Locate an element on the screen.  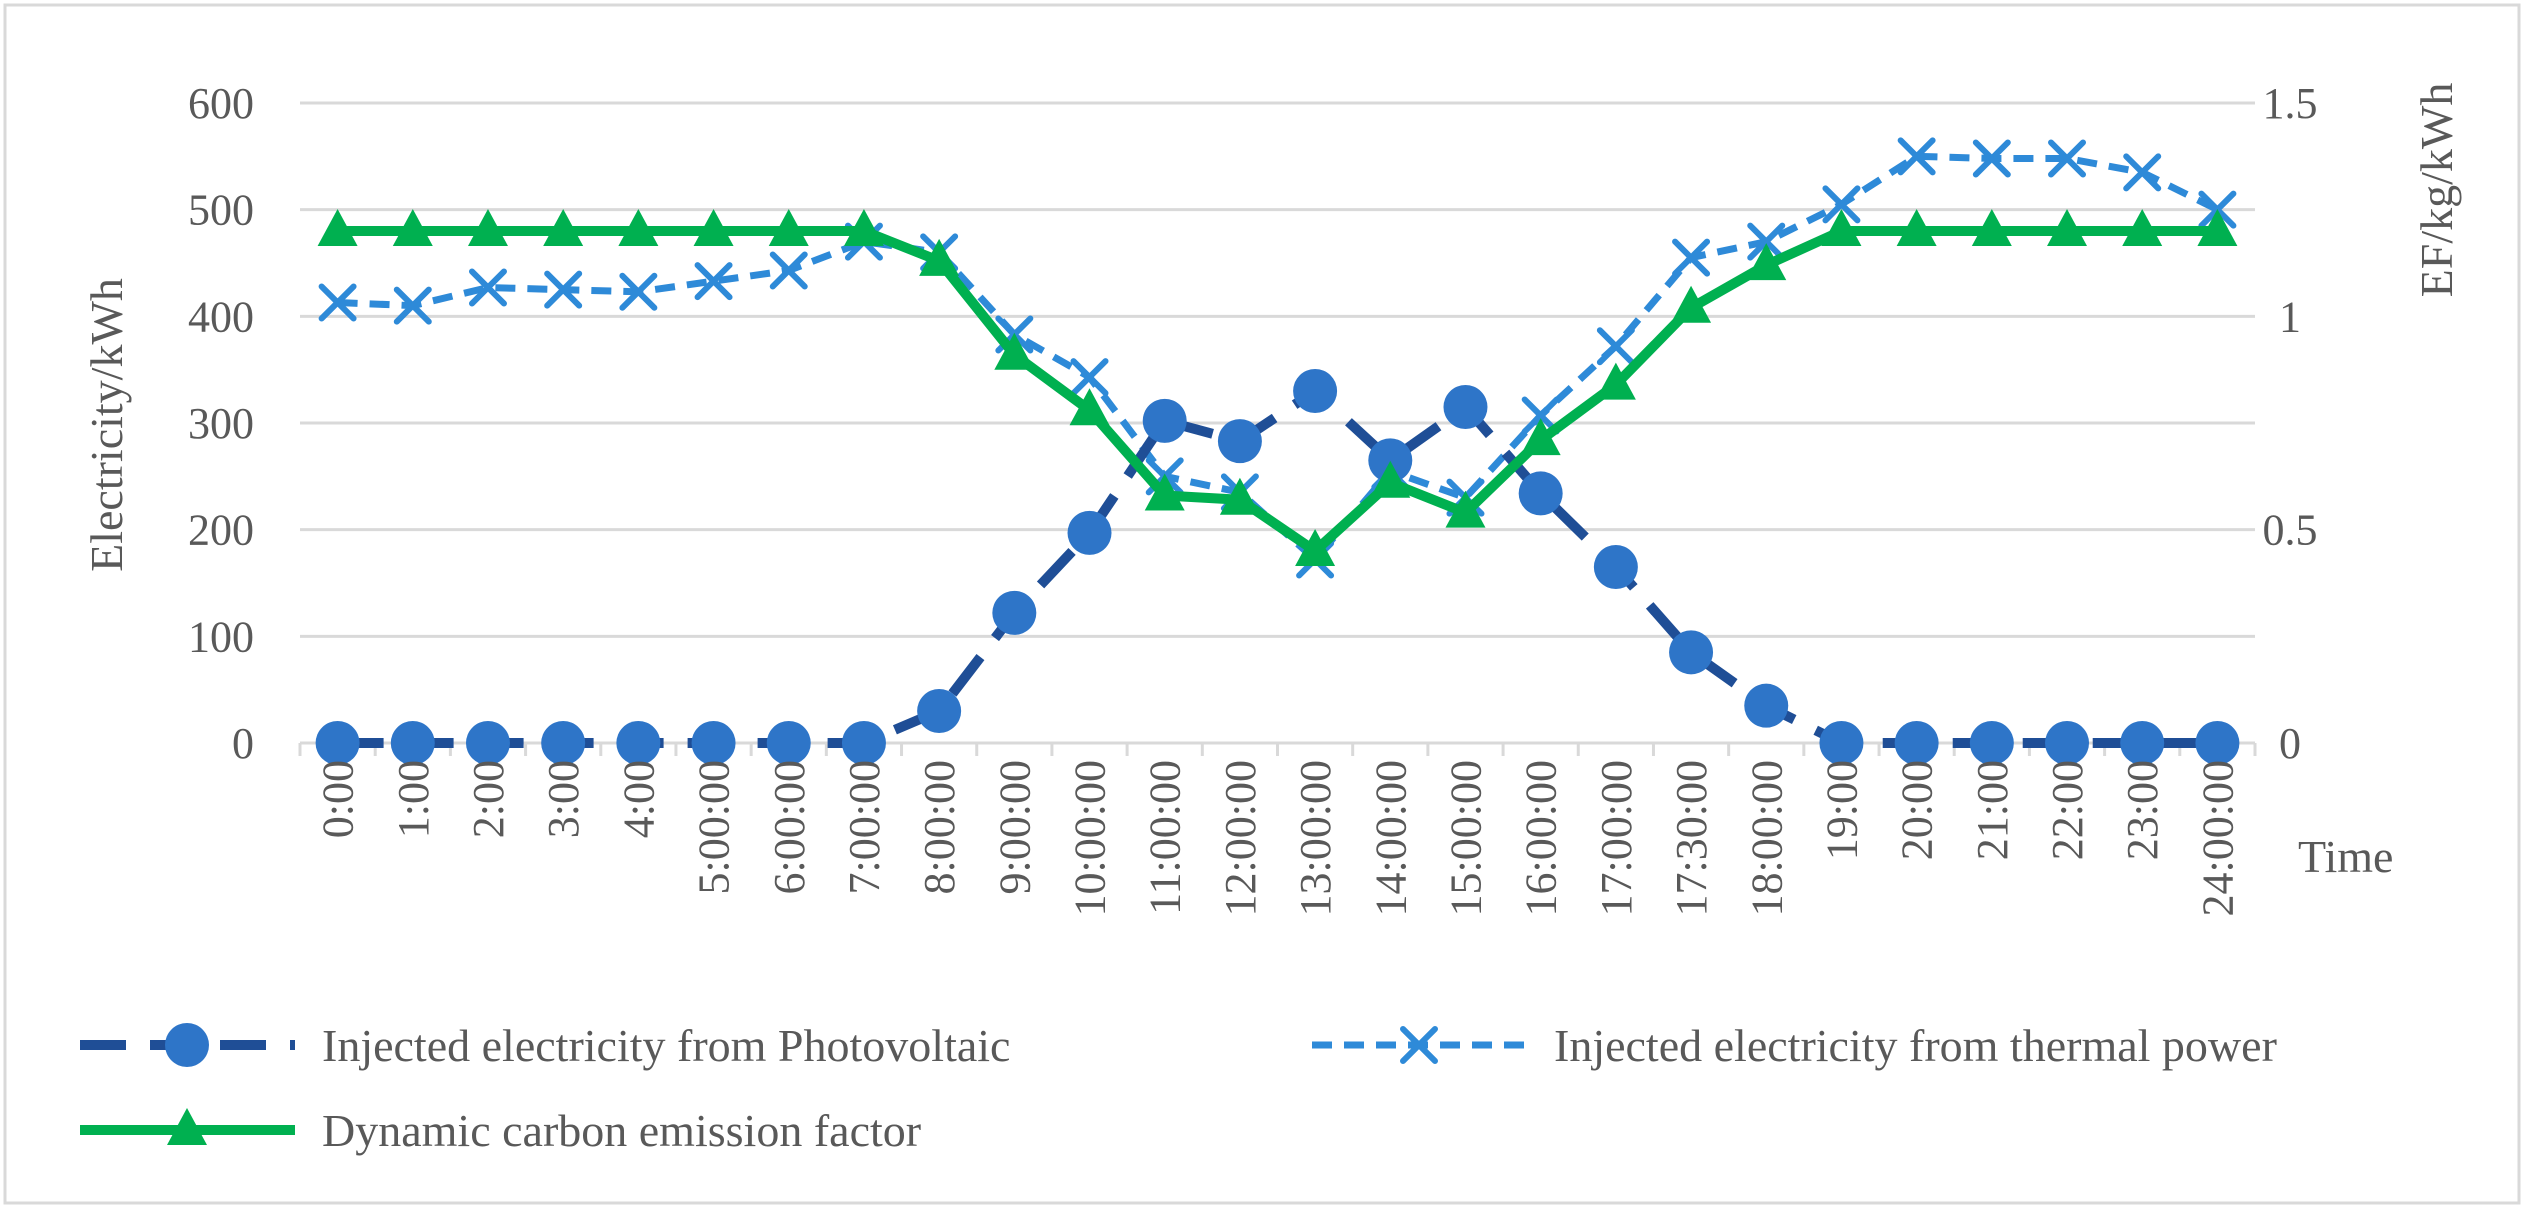
y2-tick-label: 0.5 is located at coordinates (2290, 530).